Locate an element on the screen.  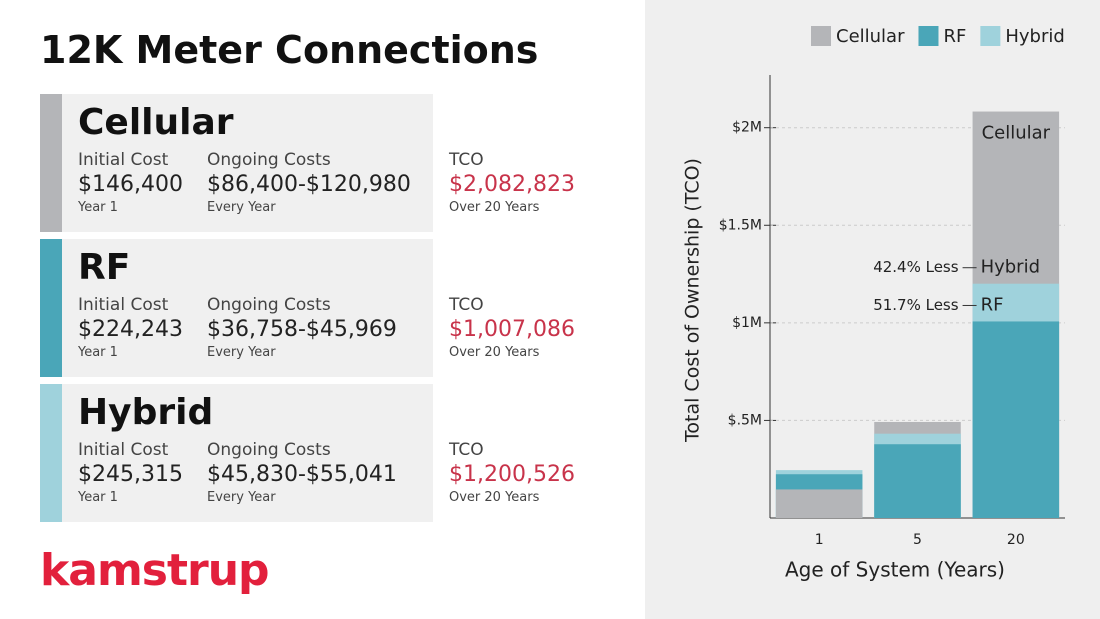
card-name: Cellular is located at coordinates (156, 122).